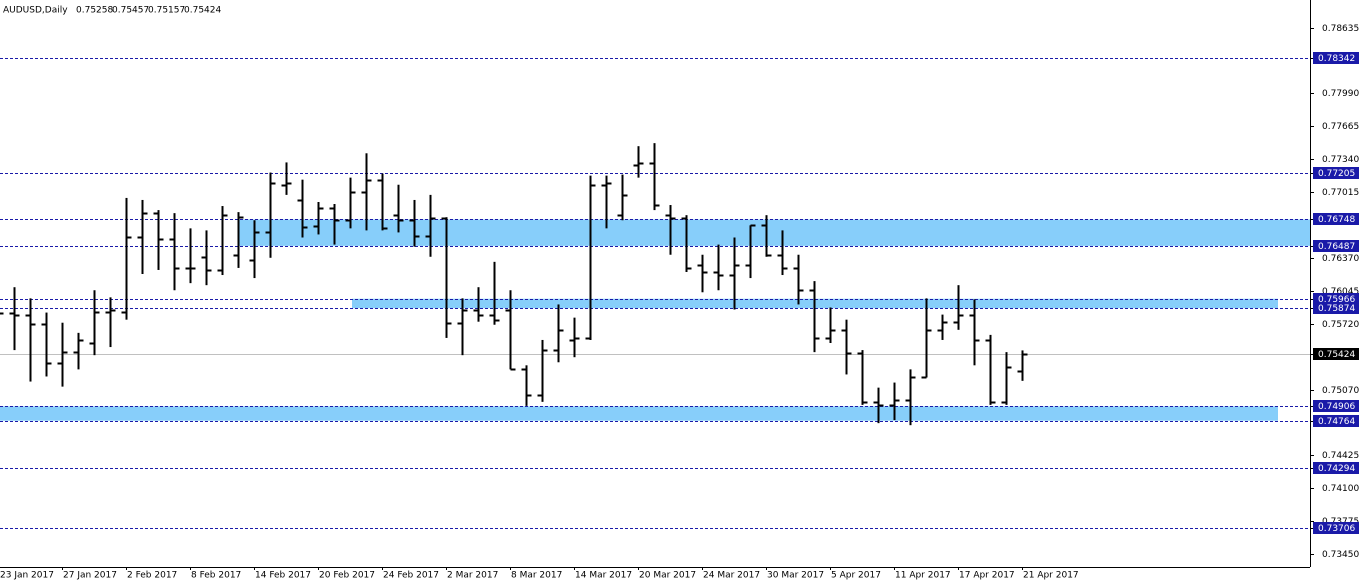 The image size is (1359, 582). What do you see at coordinates (1340, 456) in the screenshot?
I see `y-tick-label: 0.74425` at bounding box center [1340, 456].